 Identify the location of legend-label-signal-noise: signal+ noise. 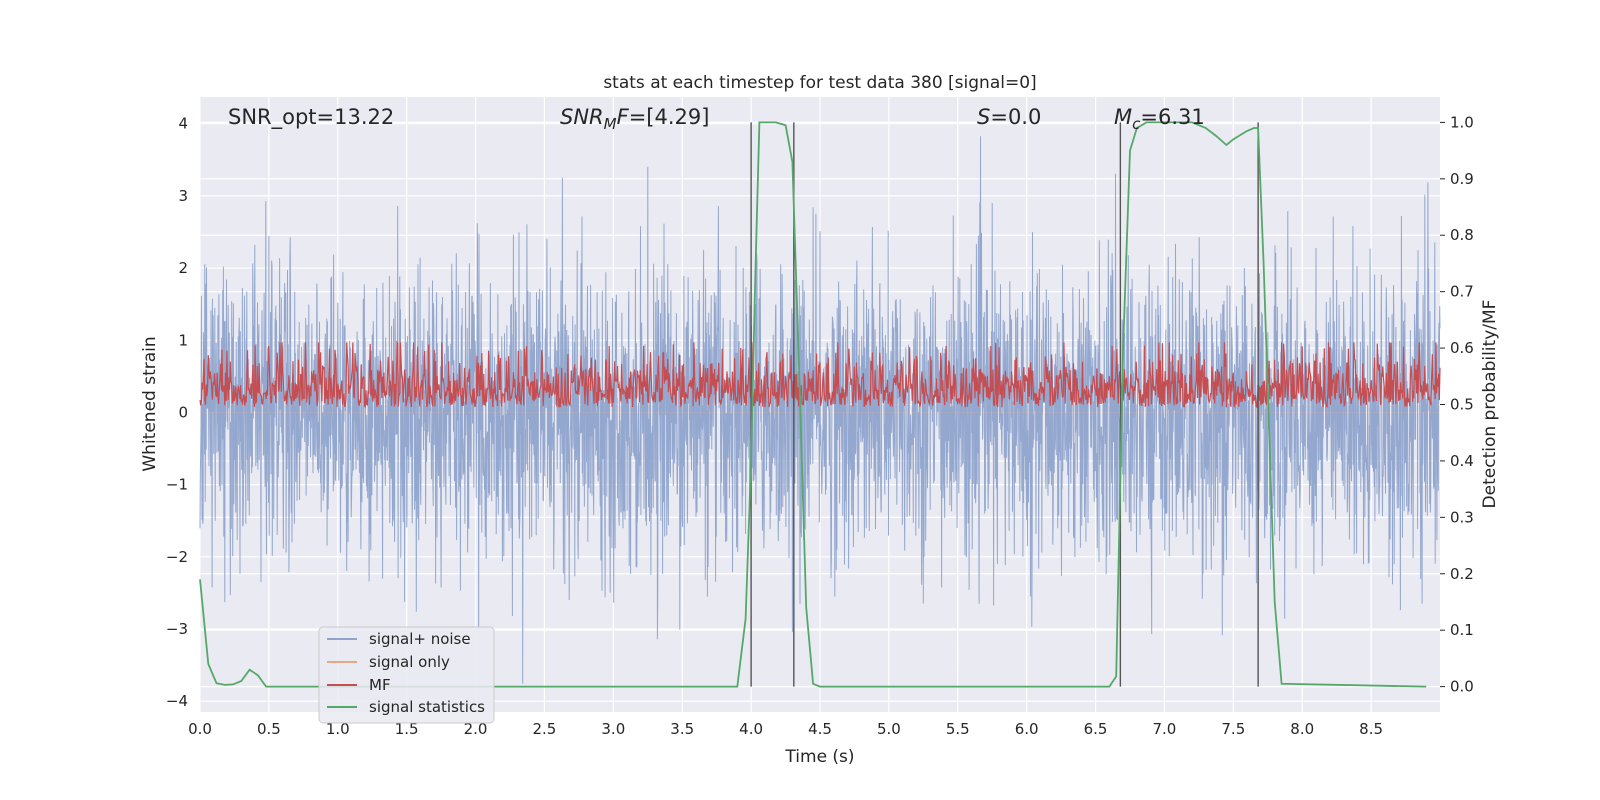
(420, 639).